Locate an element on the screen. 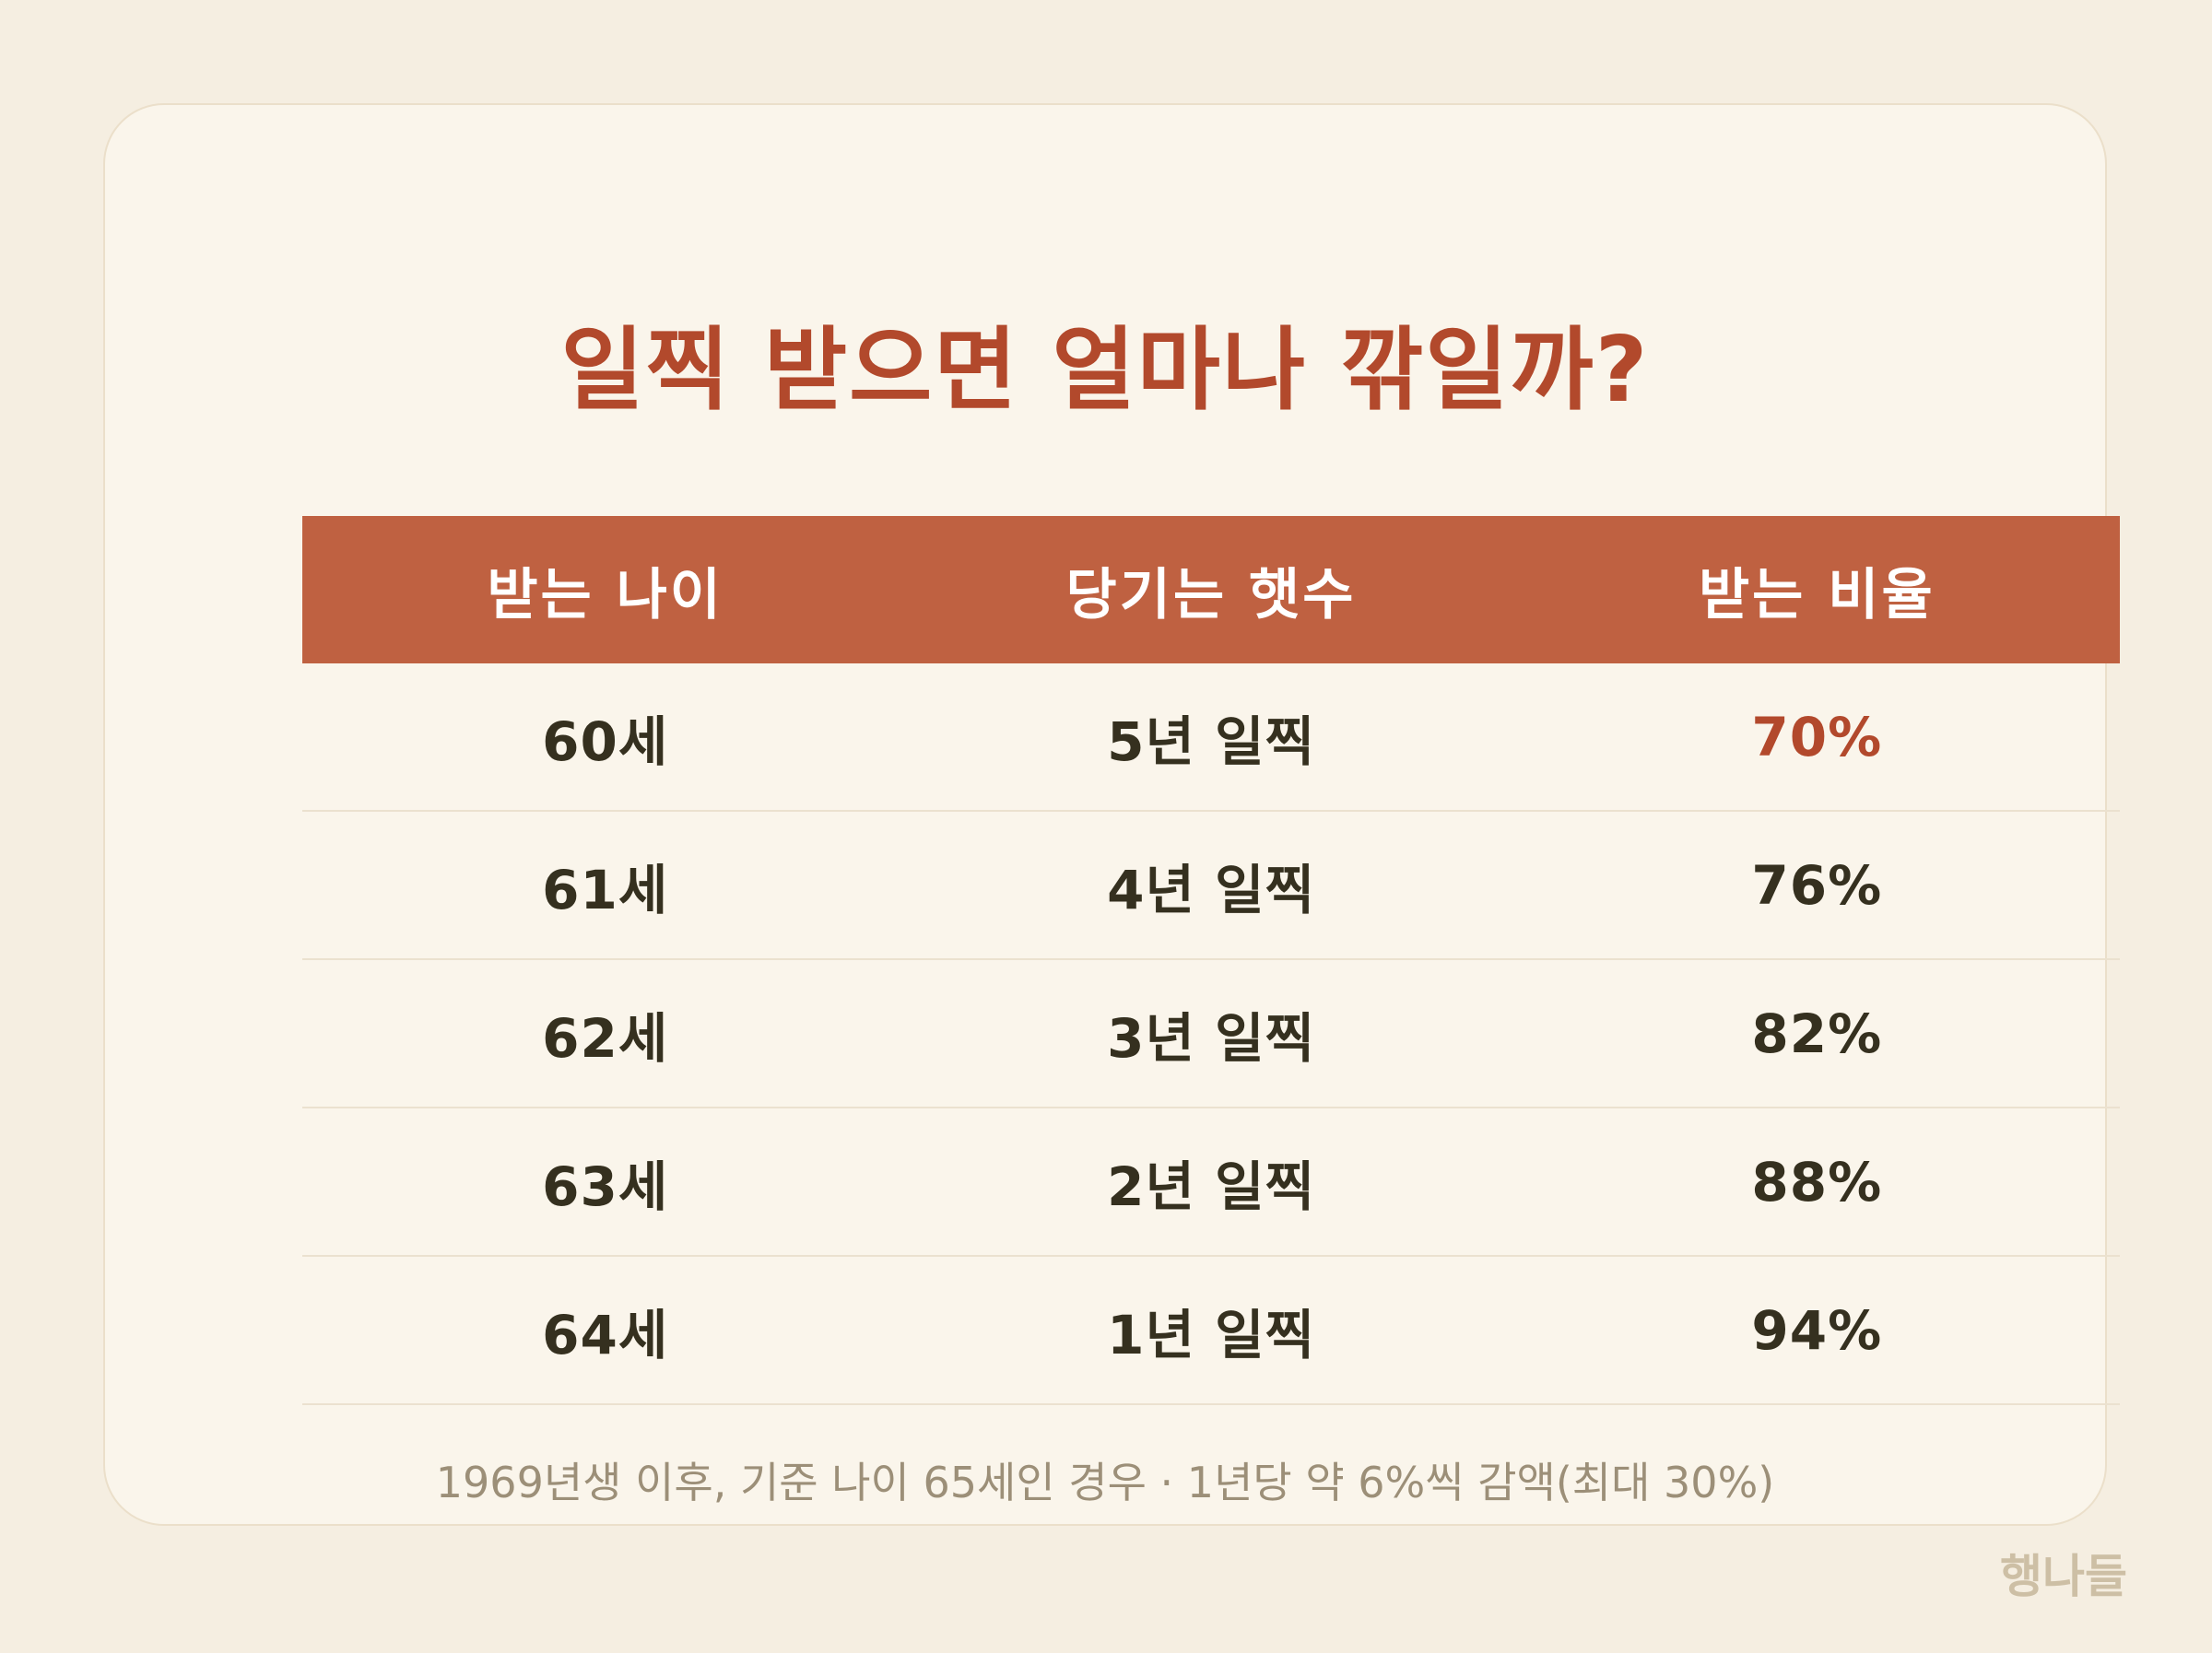  cell-years-early: 2년 일찍 is located at coordinates (1211, 1186).